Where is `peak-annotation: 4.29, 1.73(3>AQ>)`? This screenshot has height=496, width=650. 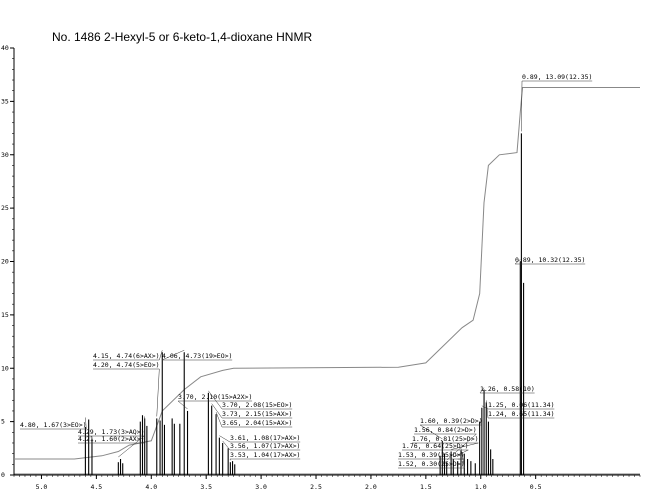
peak-annotation: 4.29, 1.73(3>AQ>) is located at coordinates (111, 432).